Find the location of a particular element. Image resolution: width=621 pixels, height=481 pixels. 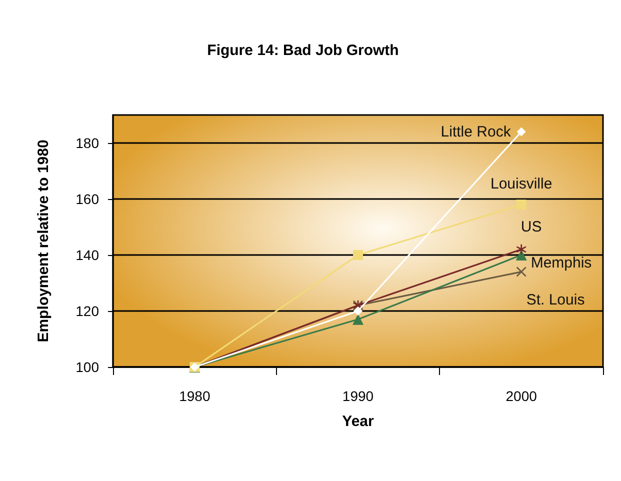

x-tick-label: 2000 is located at coordinates (522, 396).